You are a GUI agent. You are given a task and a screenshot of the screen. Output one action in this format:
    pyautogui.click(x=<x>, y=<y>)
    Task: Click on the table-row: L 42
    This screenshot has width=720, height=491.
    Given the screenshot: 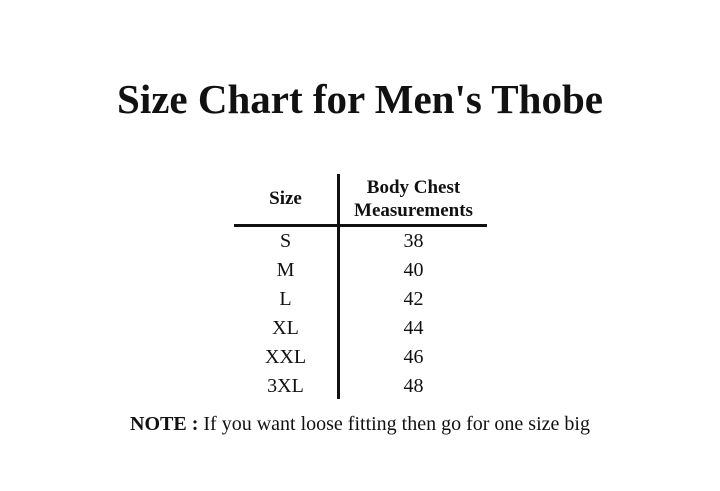 What is the action you would take?
    pyautogui.click(x=360, y=299)
    